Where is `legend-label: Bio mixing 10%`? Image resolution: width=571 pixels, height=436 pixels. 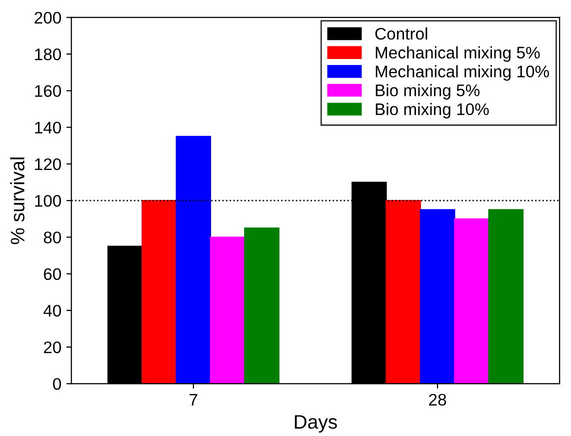
legend-label: Bio mixing 10% is located at coordinates (432, 110).